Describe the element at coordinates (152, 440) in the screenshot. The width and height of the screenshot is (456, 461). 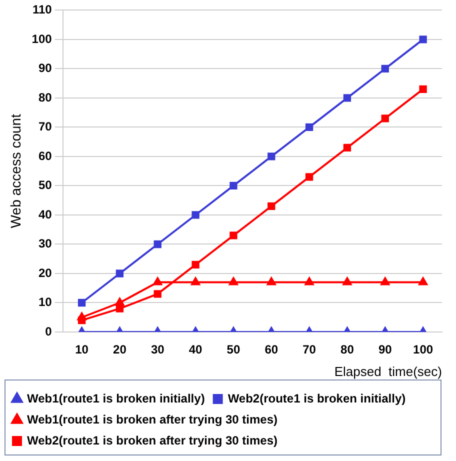
I see `legend-label: Web2(route1 is broken after trying 30 times)` at that location.